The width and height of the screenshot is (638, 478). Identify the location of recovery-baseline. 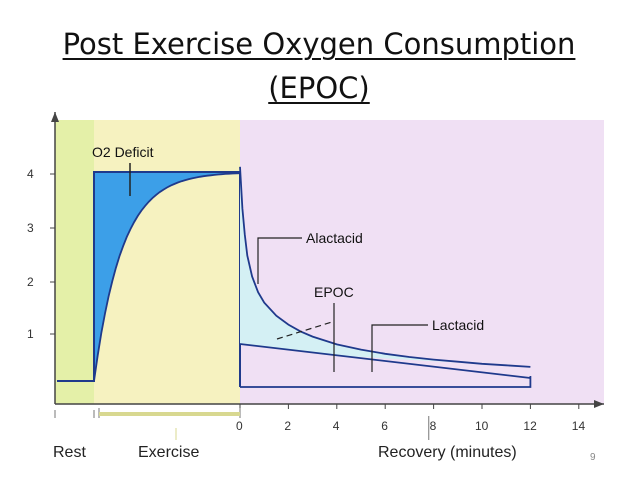
(386, 382).